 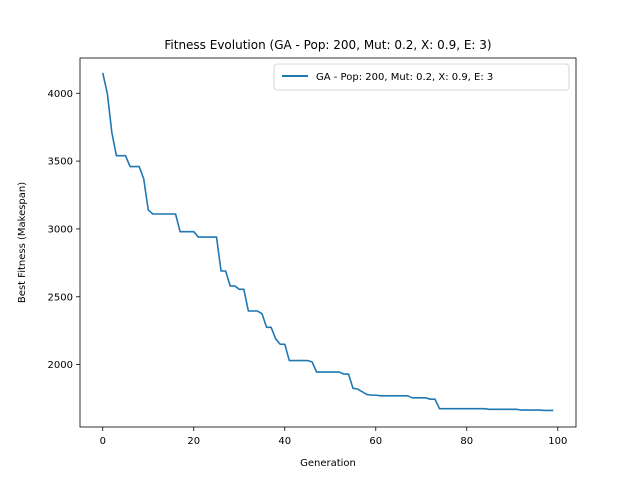 I want to click on y-tick-label: 3500, so click(x=60, y=162).